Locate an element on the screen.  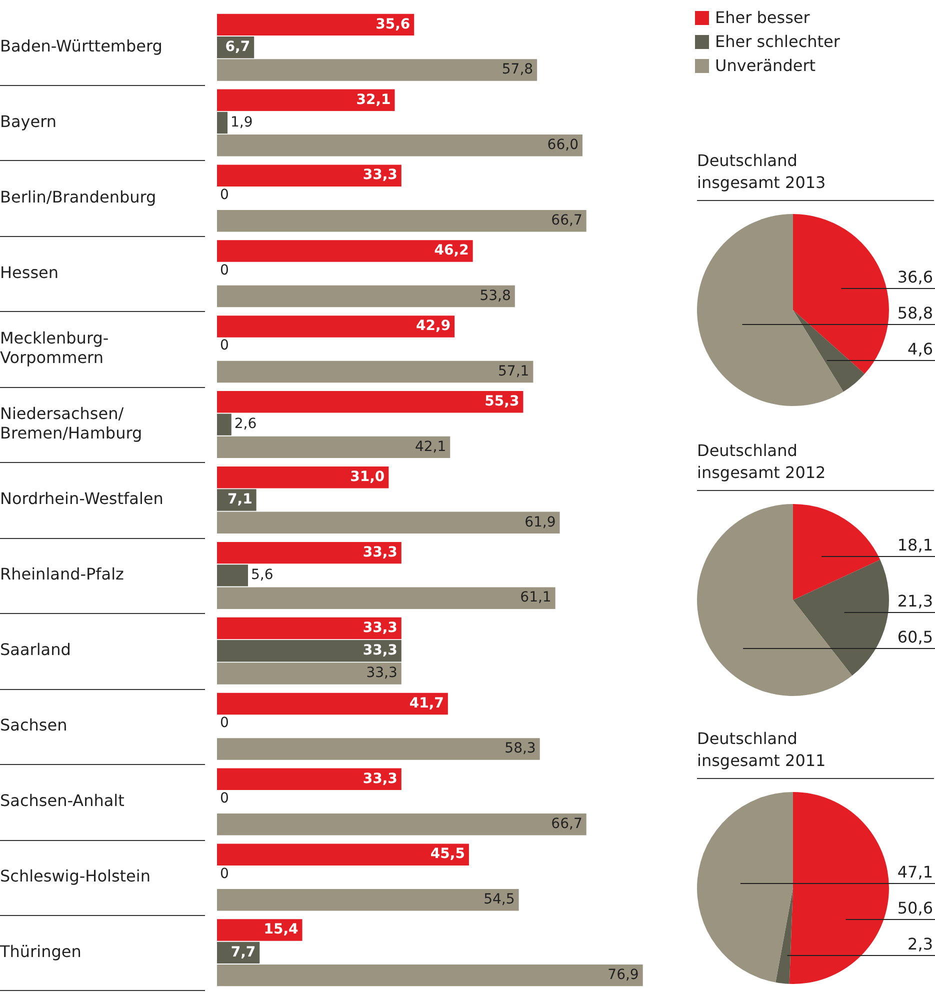
data-label: 42,9 is located at coordinates (433, 326).